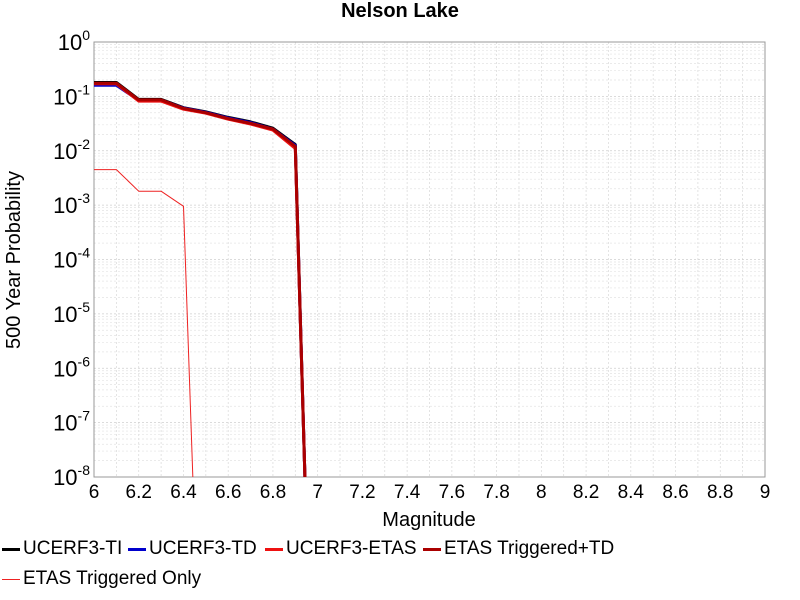 The width and height of the screenshot is (800, 600). Describe the element at coordinates (541, 492) in the screenshot. I see `x-tick-label: 8` at that location.